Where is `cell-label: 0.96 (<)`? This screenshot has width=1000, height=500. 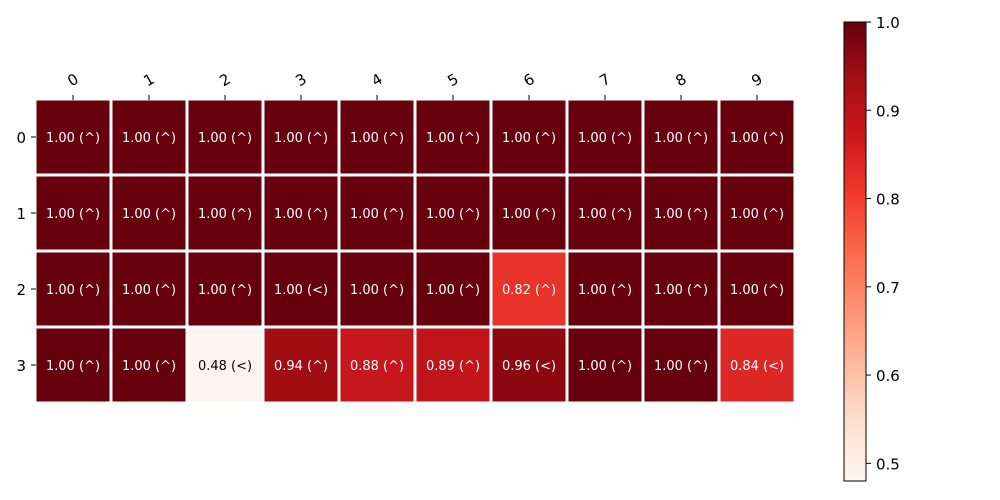
cell-label: 0.96 (<) is located at coordinates (529, 366).